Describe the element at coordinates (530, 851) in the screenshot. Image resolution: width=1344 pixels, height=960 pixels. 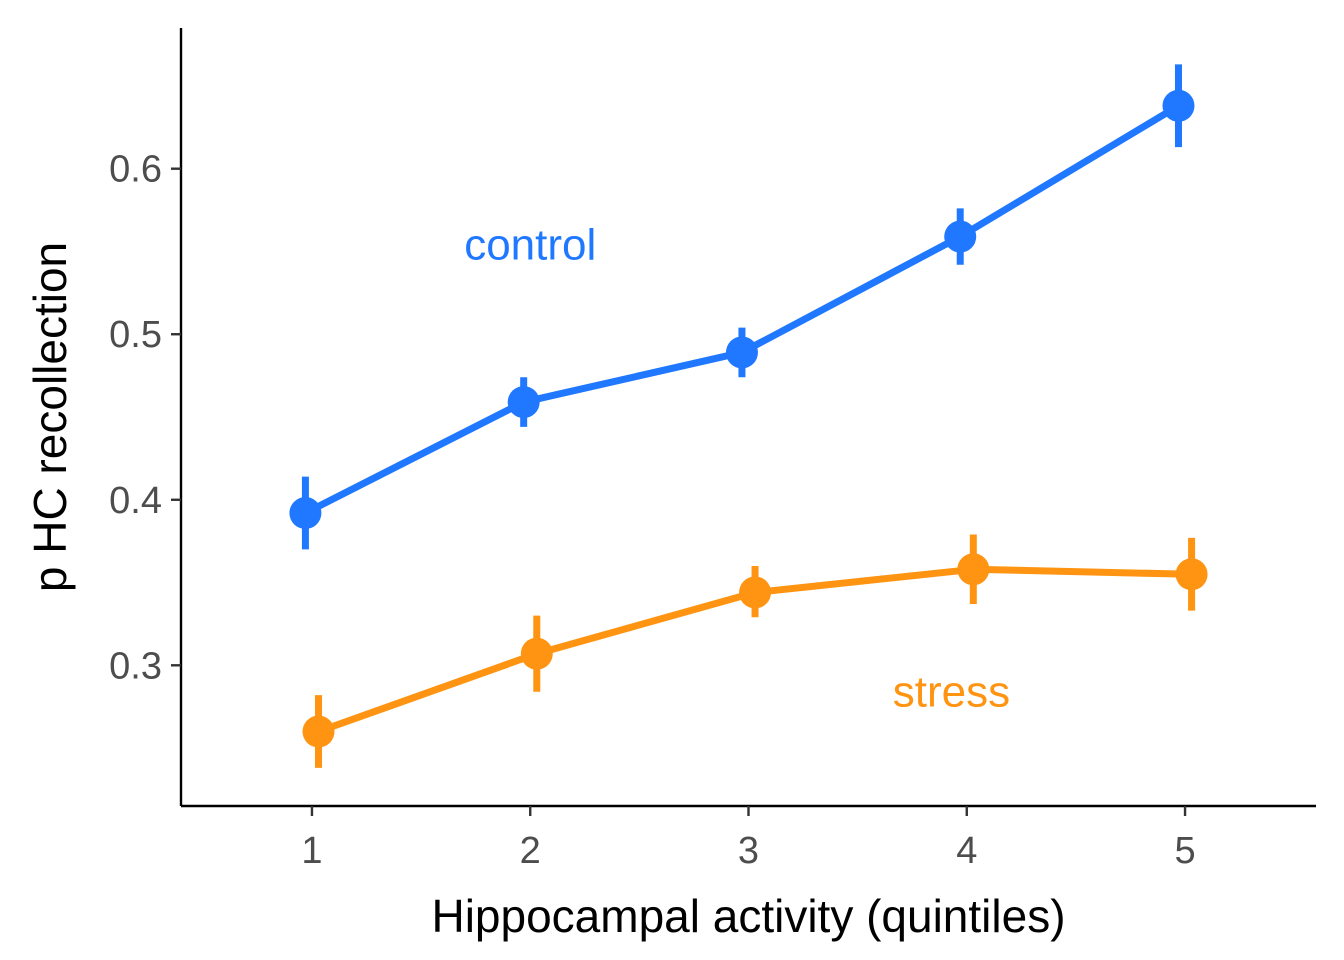
I see `x-tick-label: 2` at that location.